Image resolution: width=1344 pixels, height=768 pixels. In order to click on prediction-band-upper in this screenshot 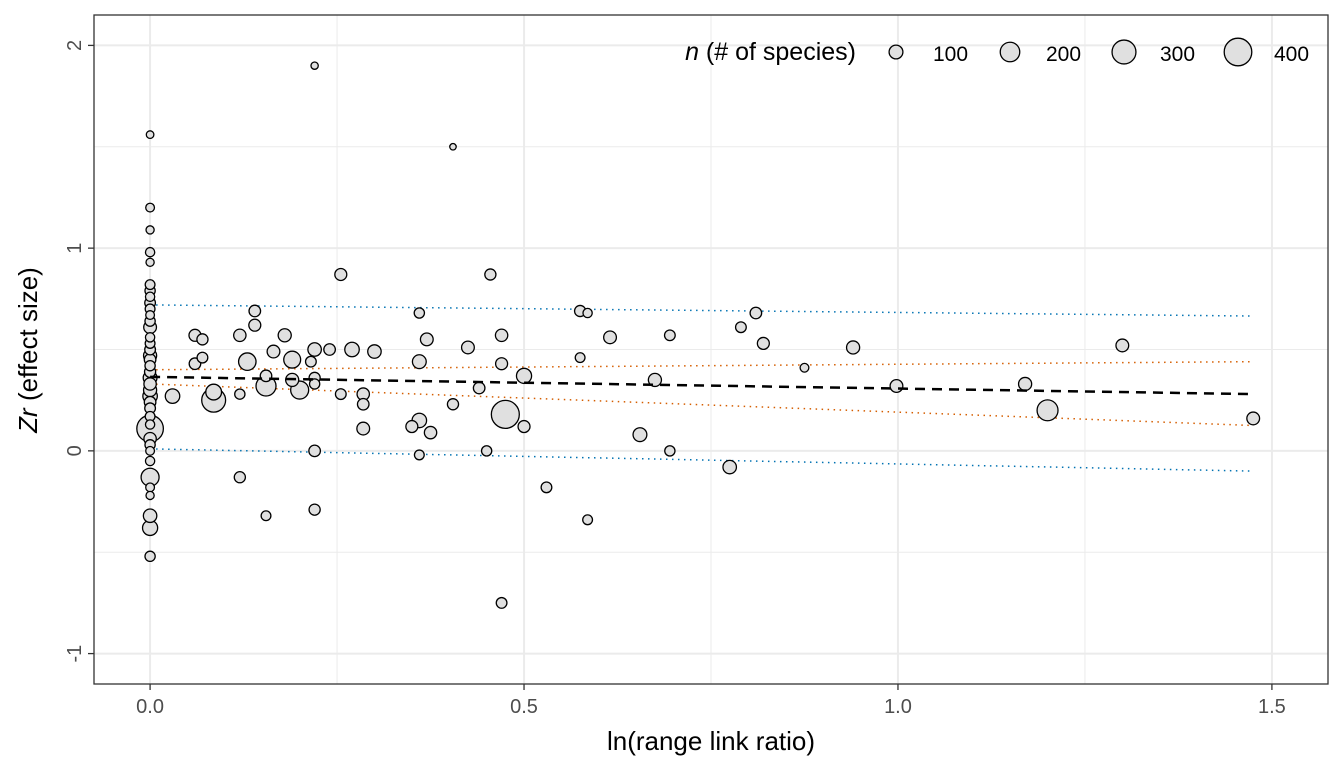, I will do `click(702, 310)`.